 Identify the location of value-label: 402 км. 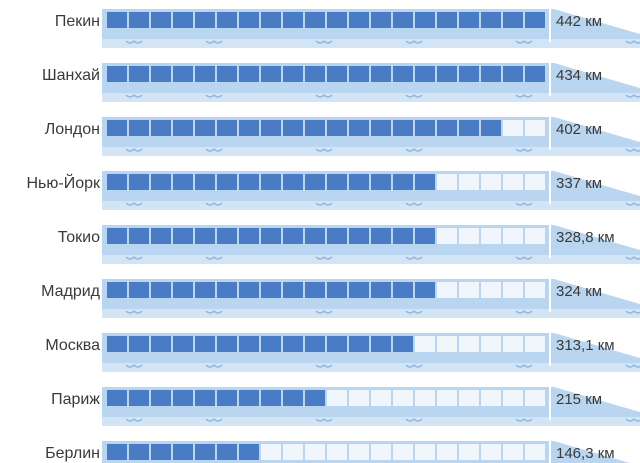
(579, 129).